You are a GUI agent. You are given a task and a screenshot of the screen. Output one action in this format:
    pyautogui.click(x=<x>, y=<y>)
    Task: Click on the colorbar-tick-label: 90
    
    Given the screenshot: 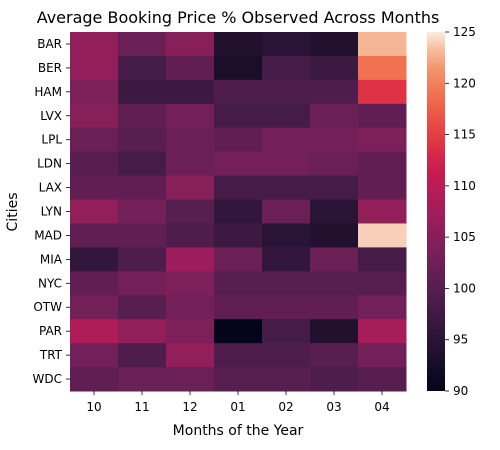 What is the action you would take?
    pyautogui.click(x=460, y=391)
    